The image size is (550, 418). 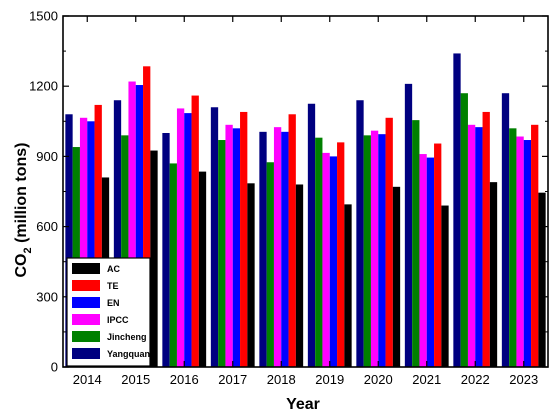 I want to click on bar-ac-2015, so click(x=154, y=258).